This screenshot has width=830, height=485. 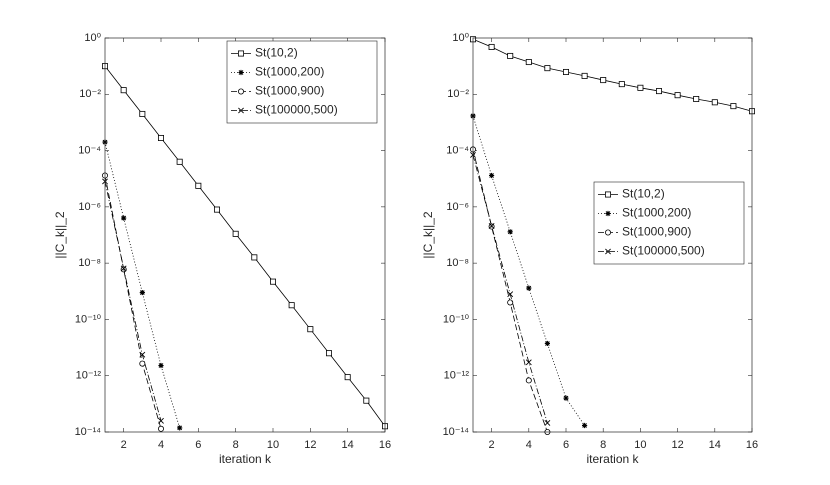 What do you see at coordinates (456, 432) in the screenshot?
I see `y-tick-label: 10⁻¹⁴` at bounding box center [456, 432].